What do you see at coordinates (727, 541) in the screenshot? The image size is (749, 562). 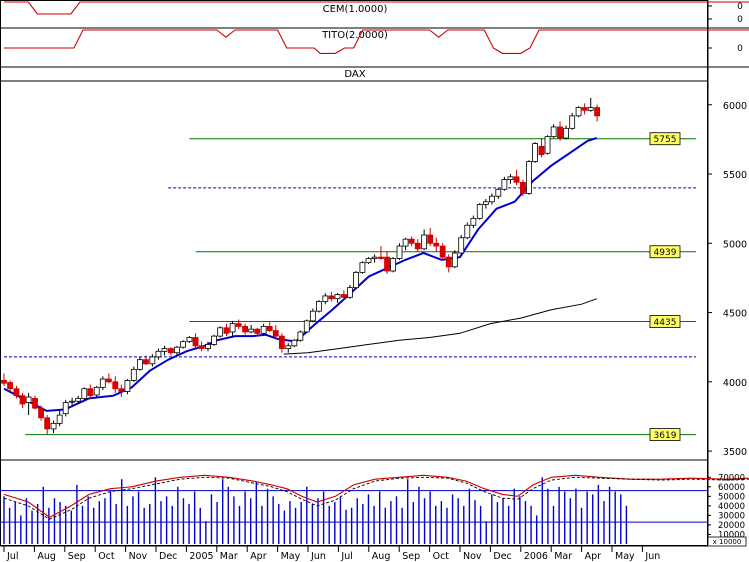 I see `volume-unit-box: x 10000` at bounding box center [727, 541].